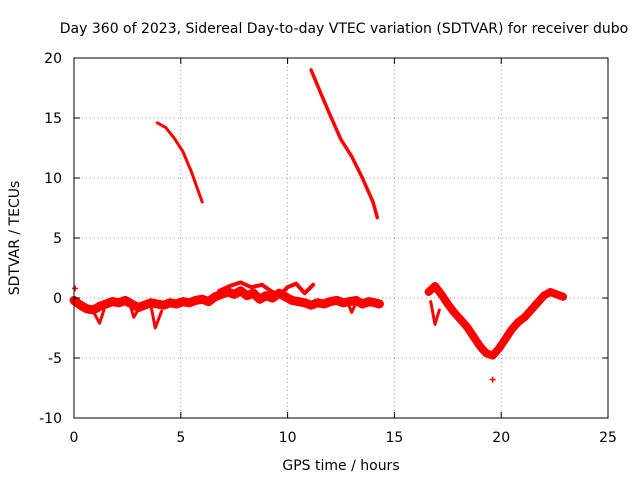 The height and width of the screenshot is (480, 640). What do you see at coordinates (288, 438) in the screenshot?
I see `x-tick-label: 10` at bounding box center [288, 438].